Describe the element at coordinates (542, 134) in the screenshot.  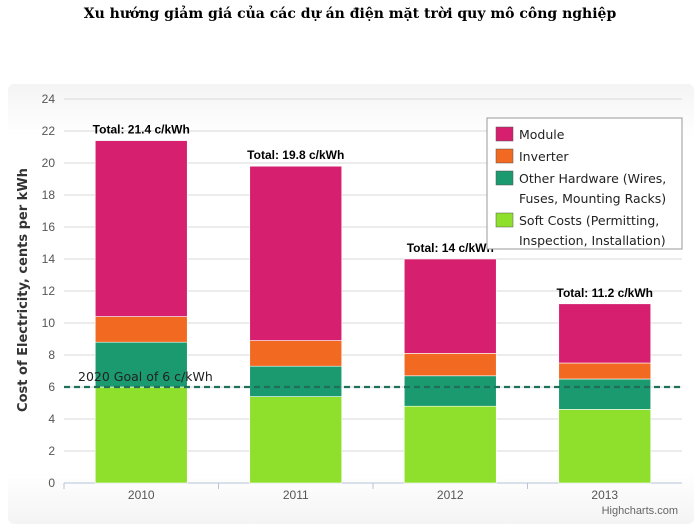
I see `legend-label: Module` at that location.